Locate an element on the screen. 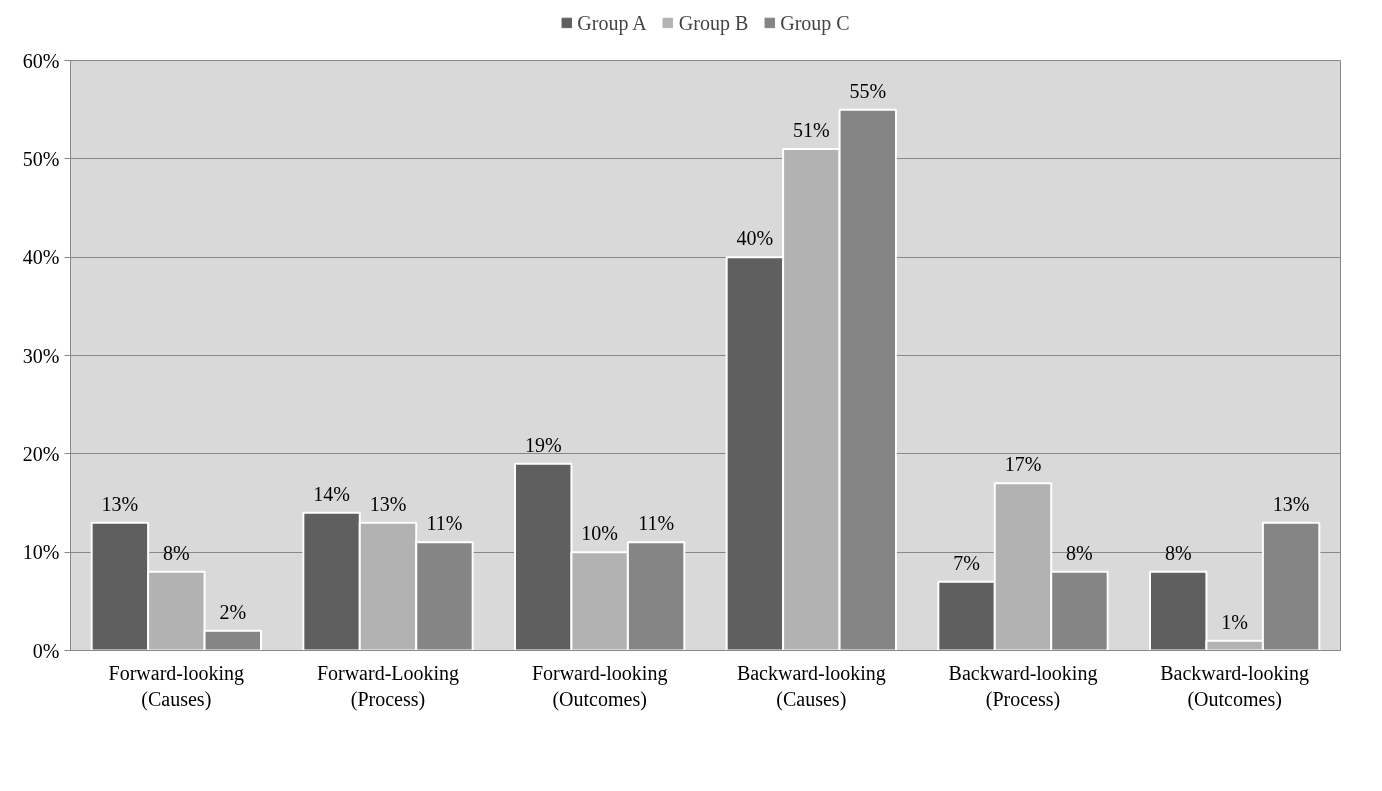  data-label: 1% is located at coordinates (1235, 621).